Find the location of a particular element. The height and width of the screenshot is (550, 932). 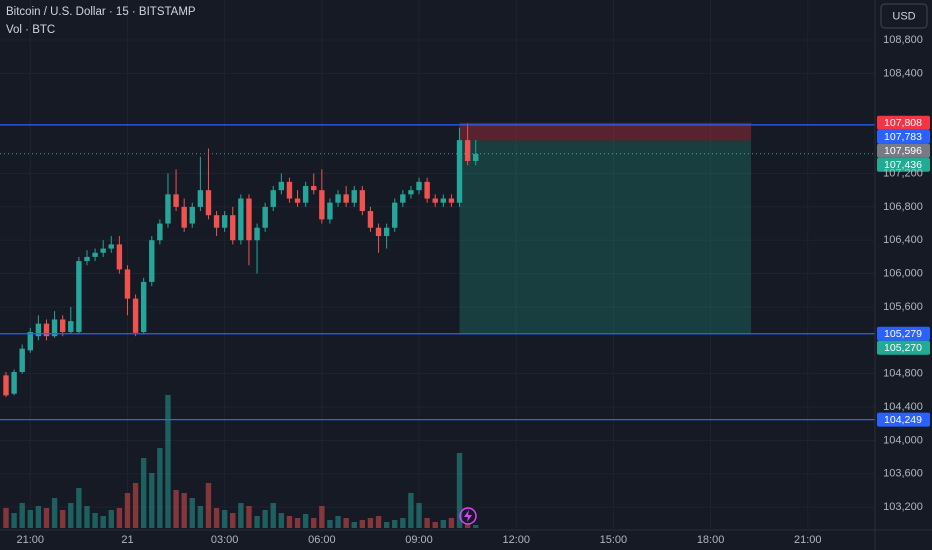

x-tick-label: 09:00 is located at coordinates (419, 540).